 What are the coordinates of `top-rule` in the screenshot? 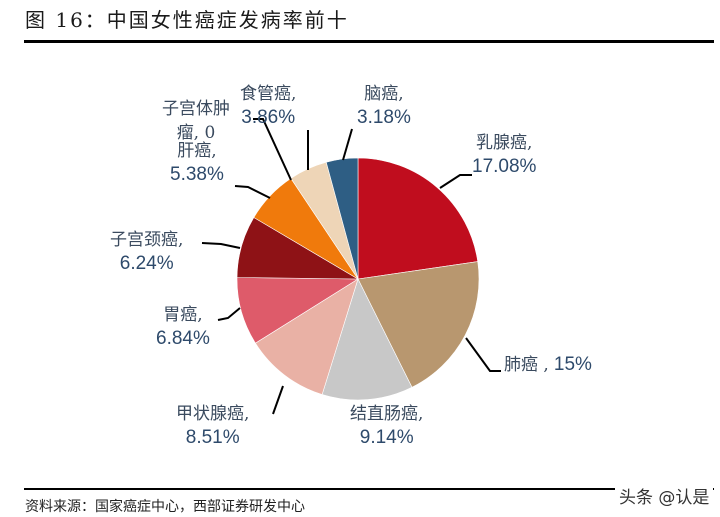 It's located at (369, 41).